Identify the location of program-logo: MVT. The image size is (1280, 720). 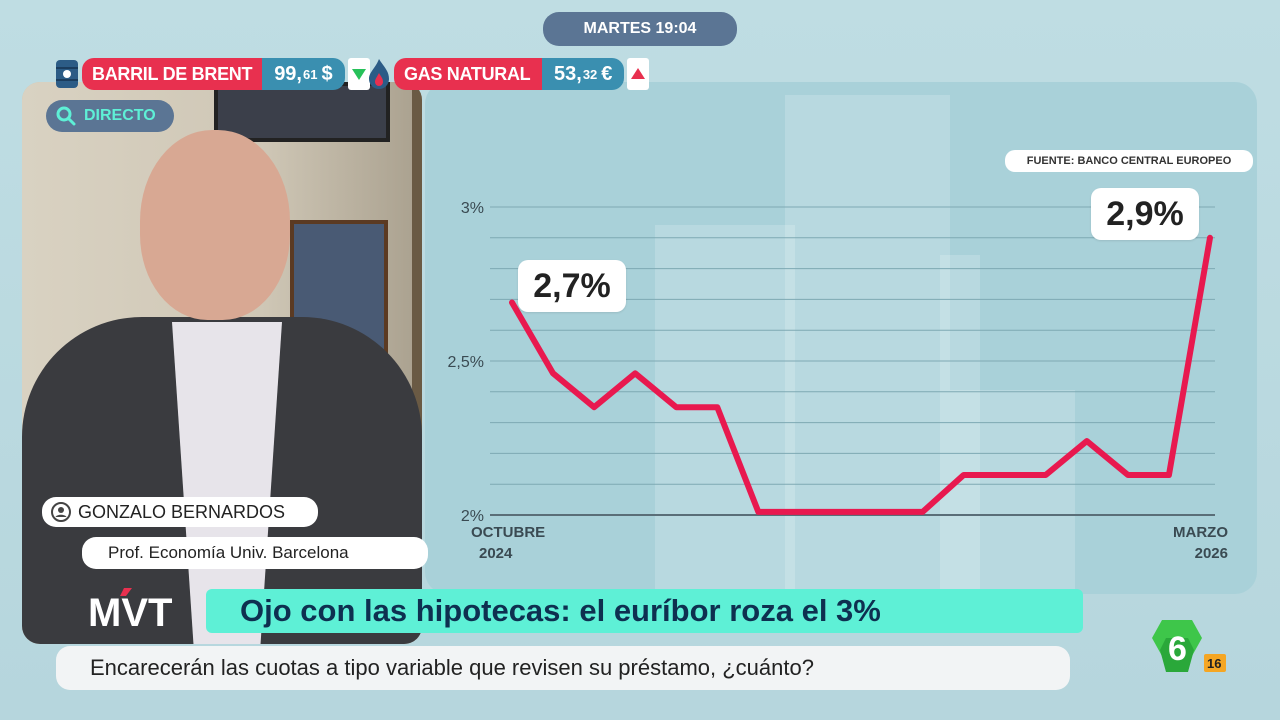
(136, 610).